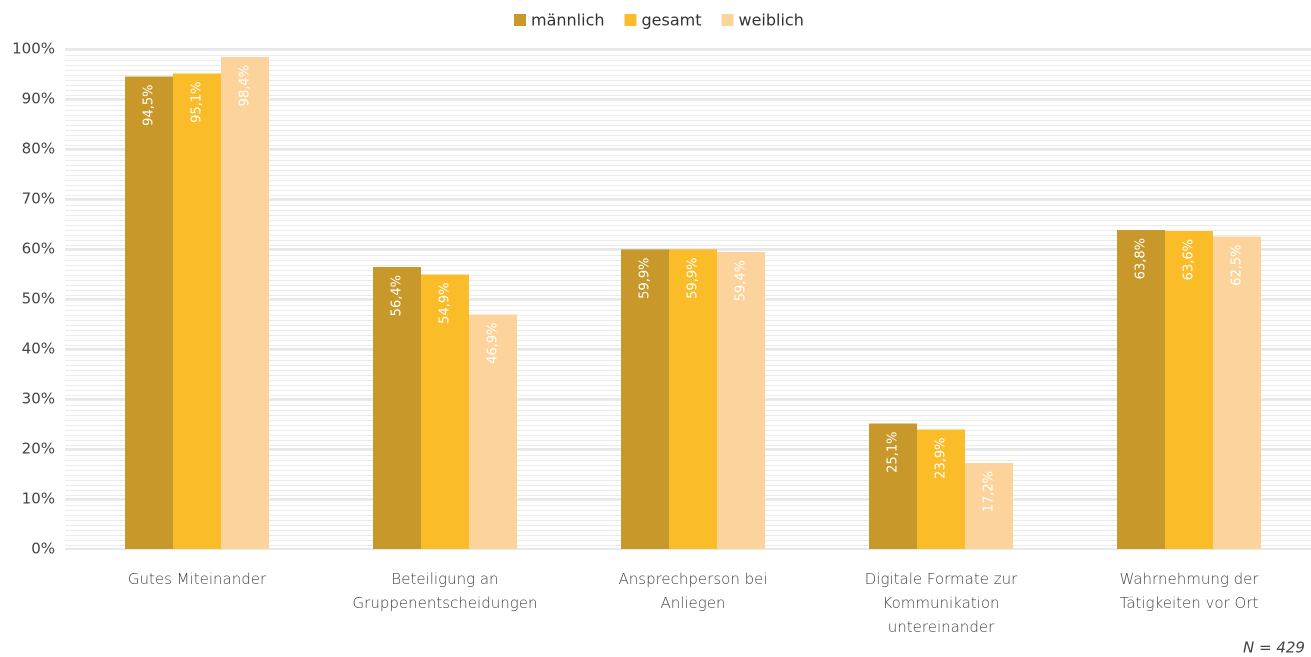  What do you see at coordinates (1237, 265) in the screenshot?
I see `value-label: 62,5%` at bounding box center [1237, 265].